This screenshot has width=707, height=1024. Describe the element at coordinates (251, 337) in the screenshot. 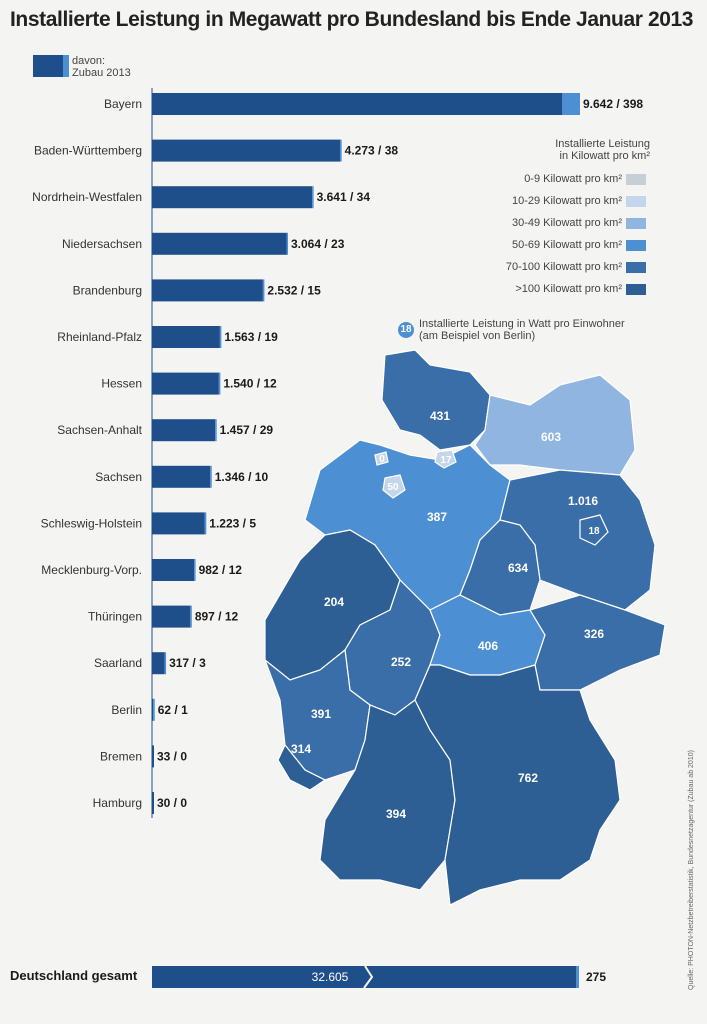

I see `value-label-5: 1.563 / 19` at that location.